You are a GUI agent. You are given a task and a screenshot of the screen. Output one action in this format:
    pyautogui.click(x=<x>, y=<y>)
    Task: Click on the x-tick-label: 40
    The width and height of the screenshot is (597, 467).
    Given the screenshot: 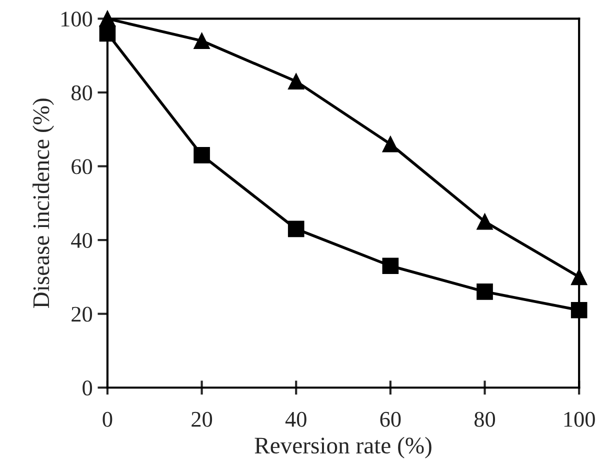 What is the action you would take?
    pyautogui.click(x=295, y=419)
    